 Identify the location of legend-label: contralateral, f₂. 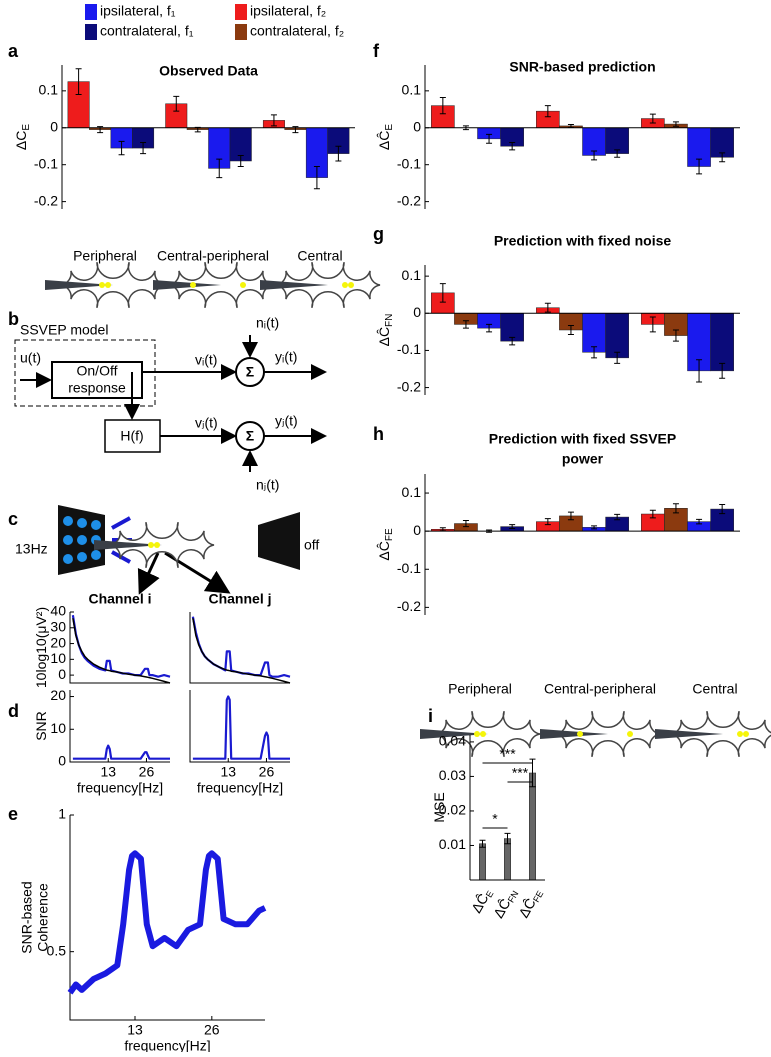
(297, 31).